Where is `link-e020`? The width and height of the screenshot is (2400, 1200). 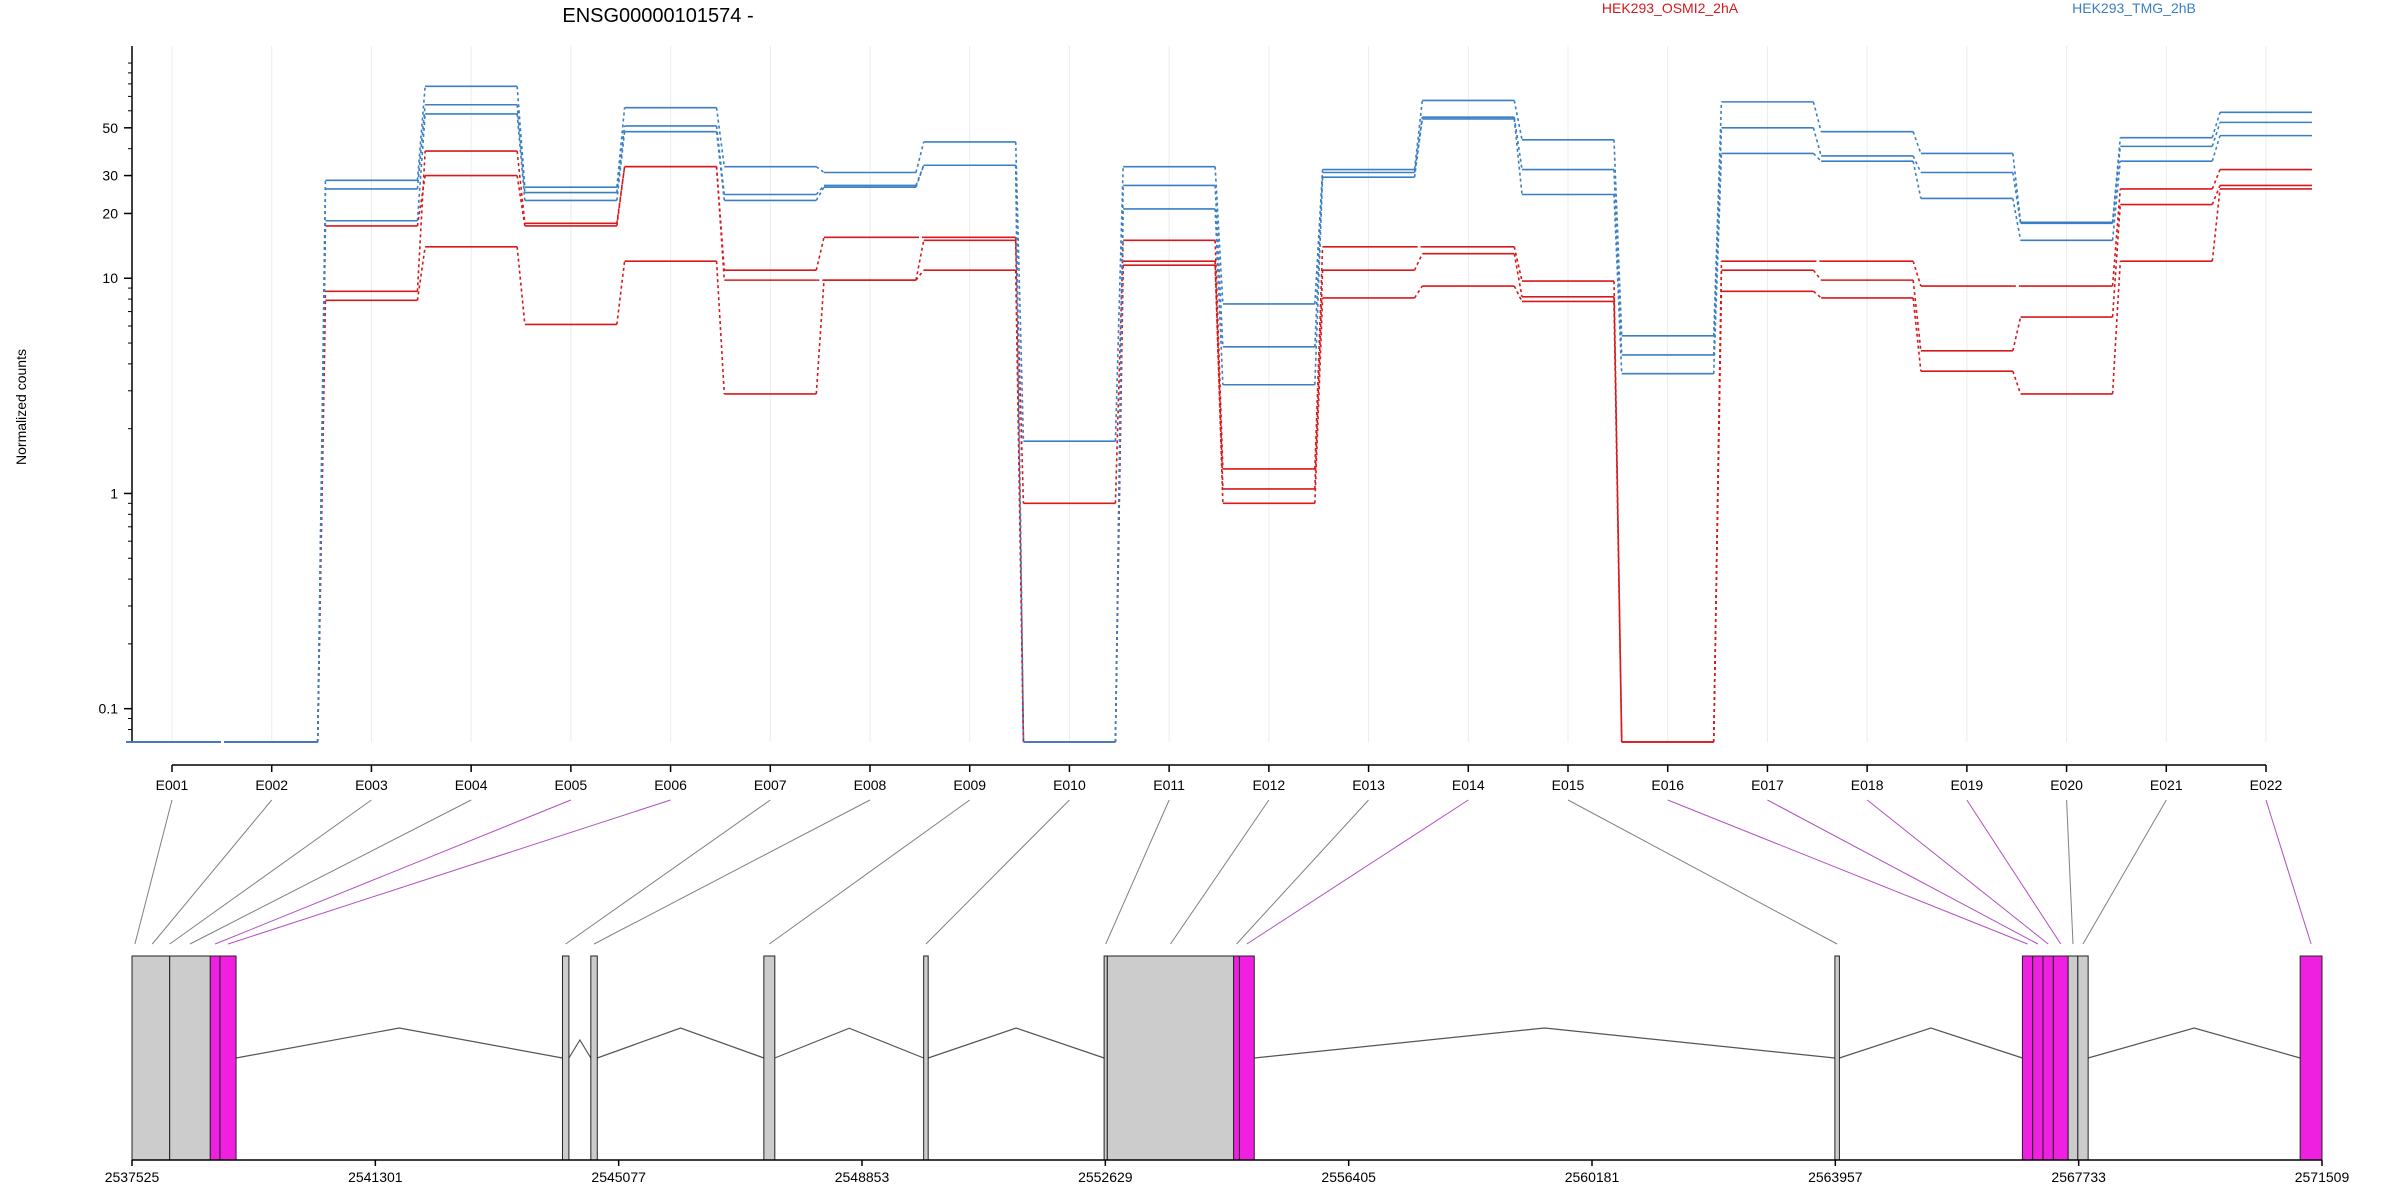 link-e020 is located at coordinates (2070, 872).